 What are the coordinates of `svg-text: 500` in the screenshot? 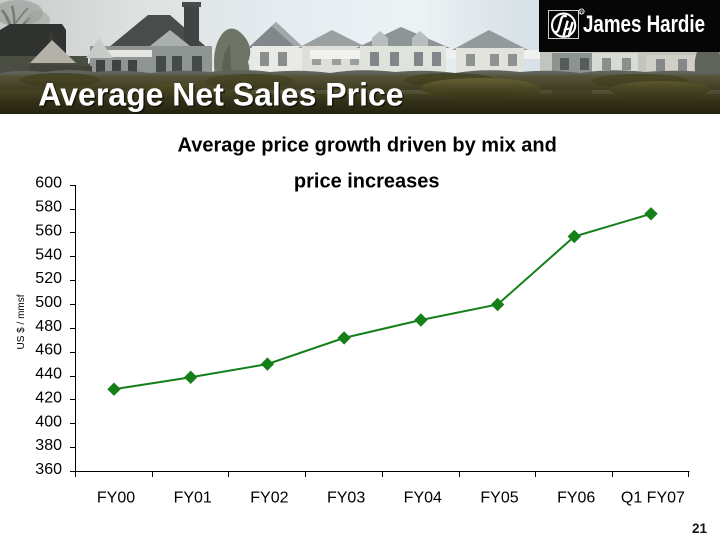 It's located at (48, 302).